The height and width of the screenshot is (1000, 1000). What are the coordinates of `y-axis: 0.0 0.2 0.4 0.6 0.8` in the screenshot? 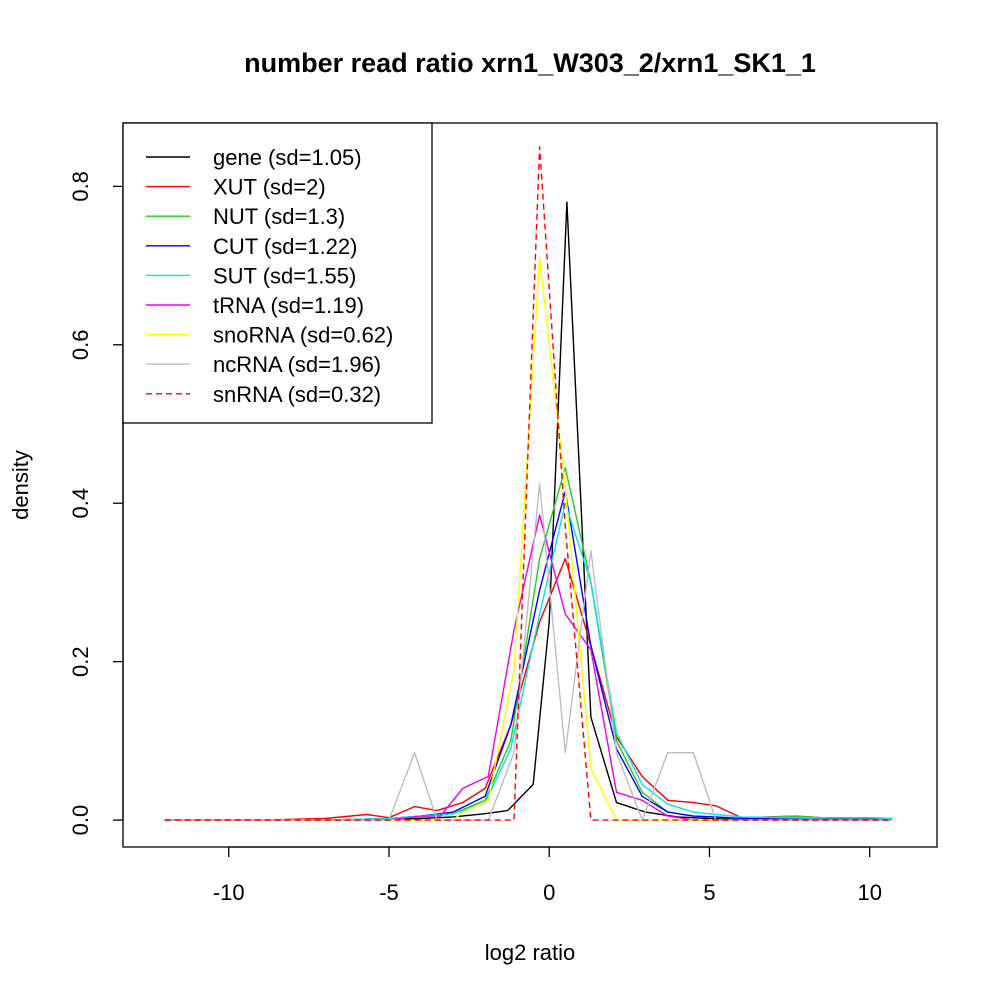 It's located at (96, 503).